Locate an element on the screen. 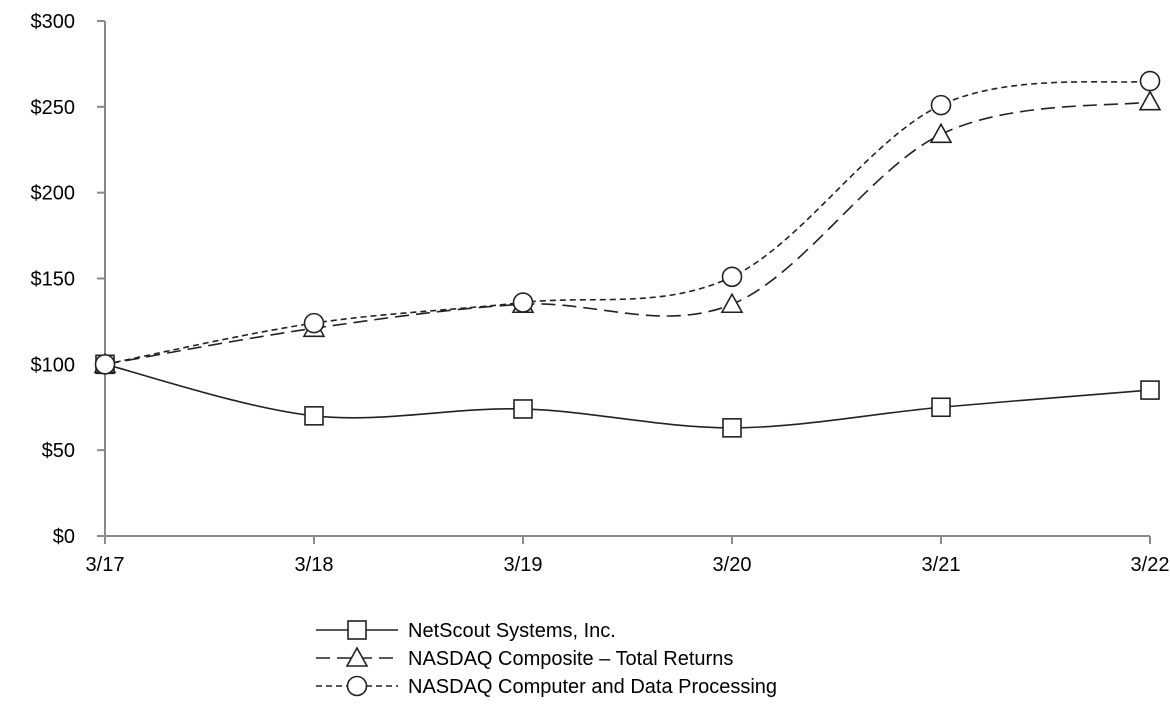 The width and height of the screenshot is (1170, 728). legend-label: NASDAQ Composite – Total Returns is located at coordinates (570, 659).